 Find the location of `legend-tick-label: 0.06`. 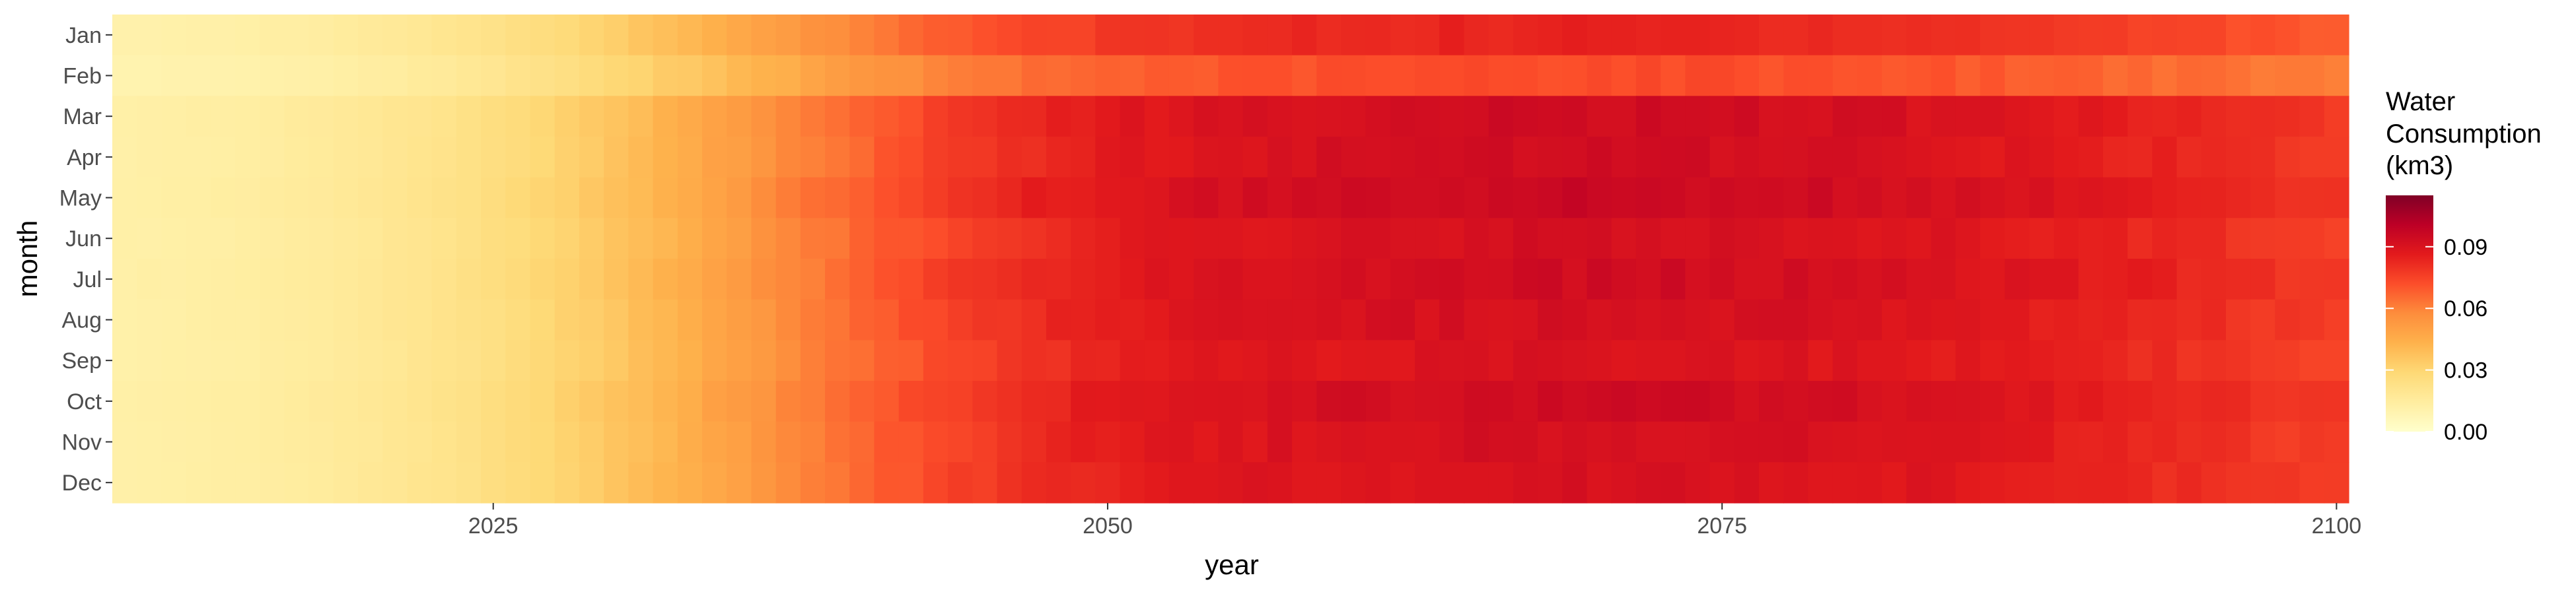

legend-tick-label: 0.06 is located at coordinates (2466, 308).